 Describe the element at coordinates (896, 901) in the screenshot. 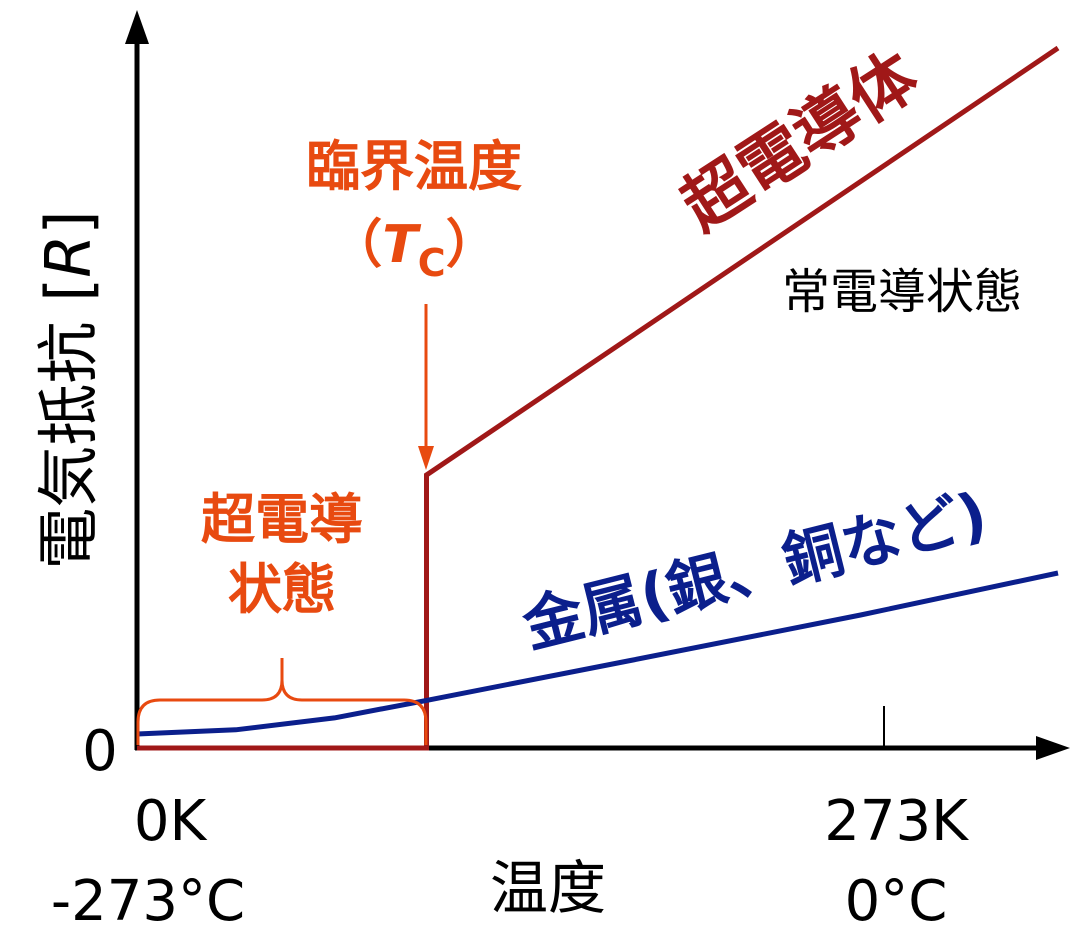

I see `x-tick-0c: 0°C` at that location.